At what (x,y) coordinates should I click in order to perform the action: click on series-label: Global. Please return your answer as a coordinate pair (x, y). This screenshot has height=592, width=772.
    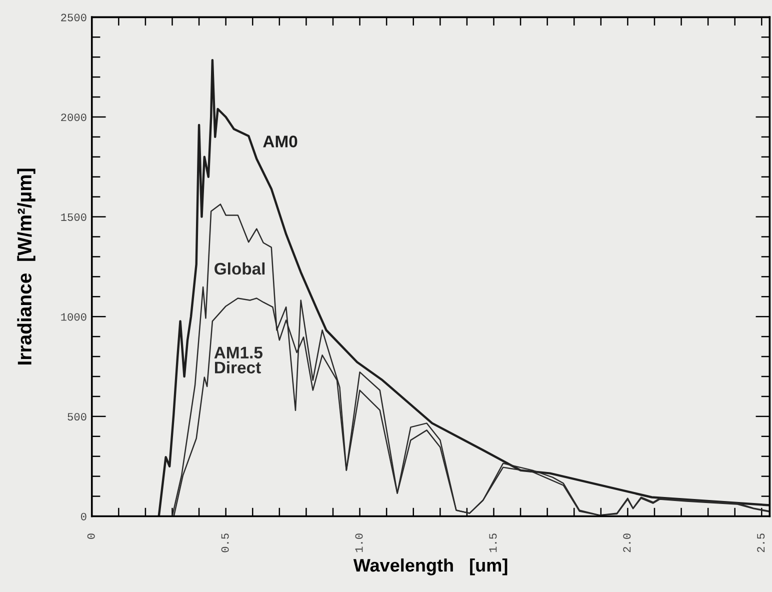
    Looking at the image, I should click on (239, 268).